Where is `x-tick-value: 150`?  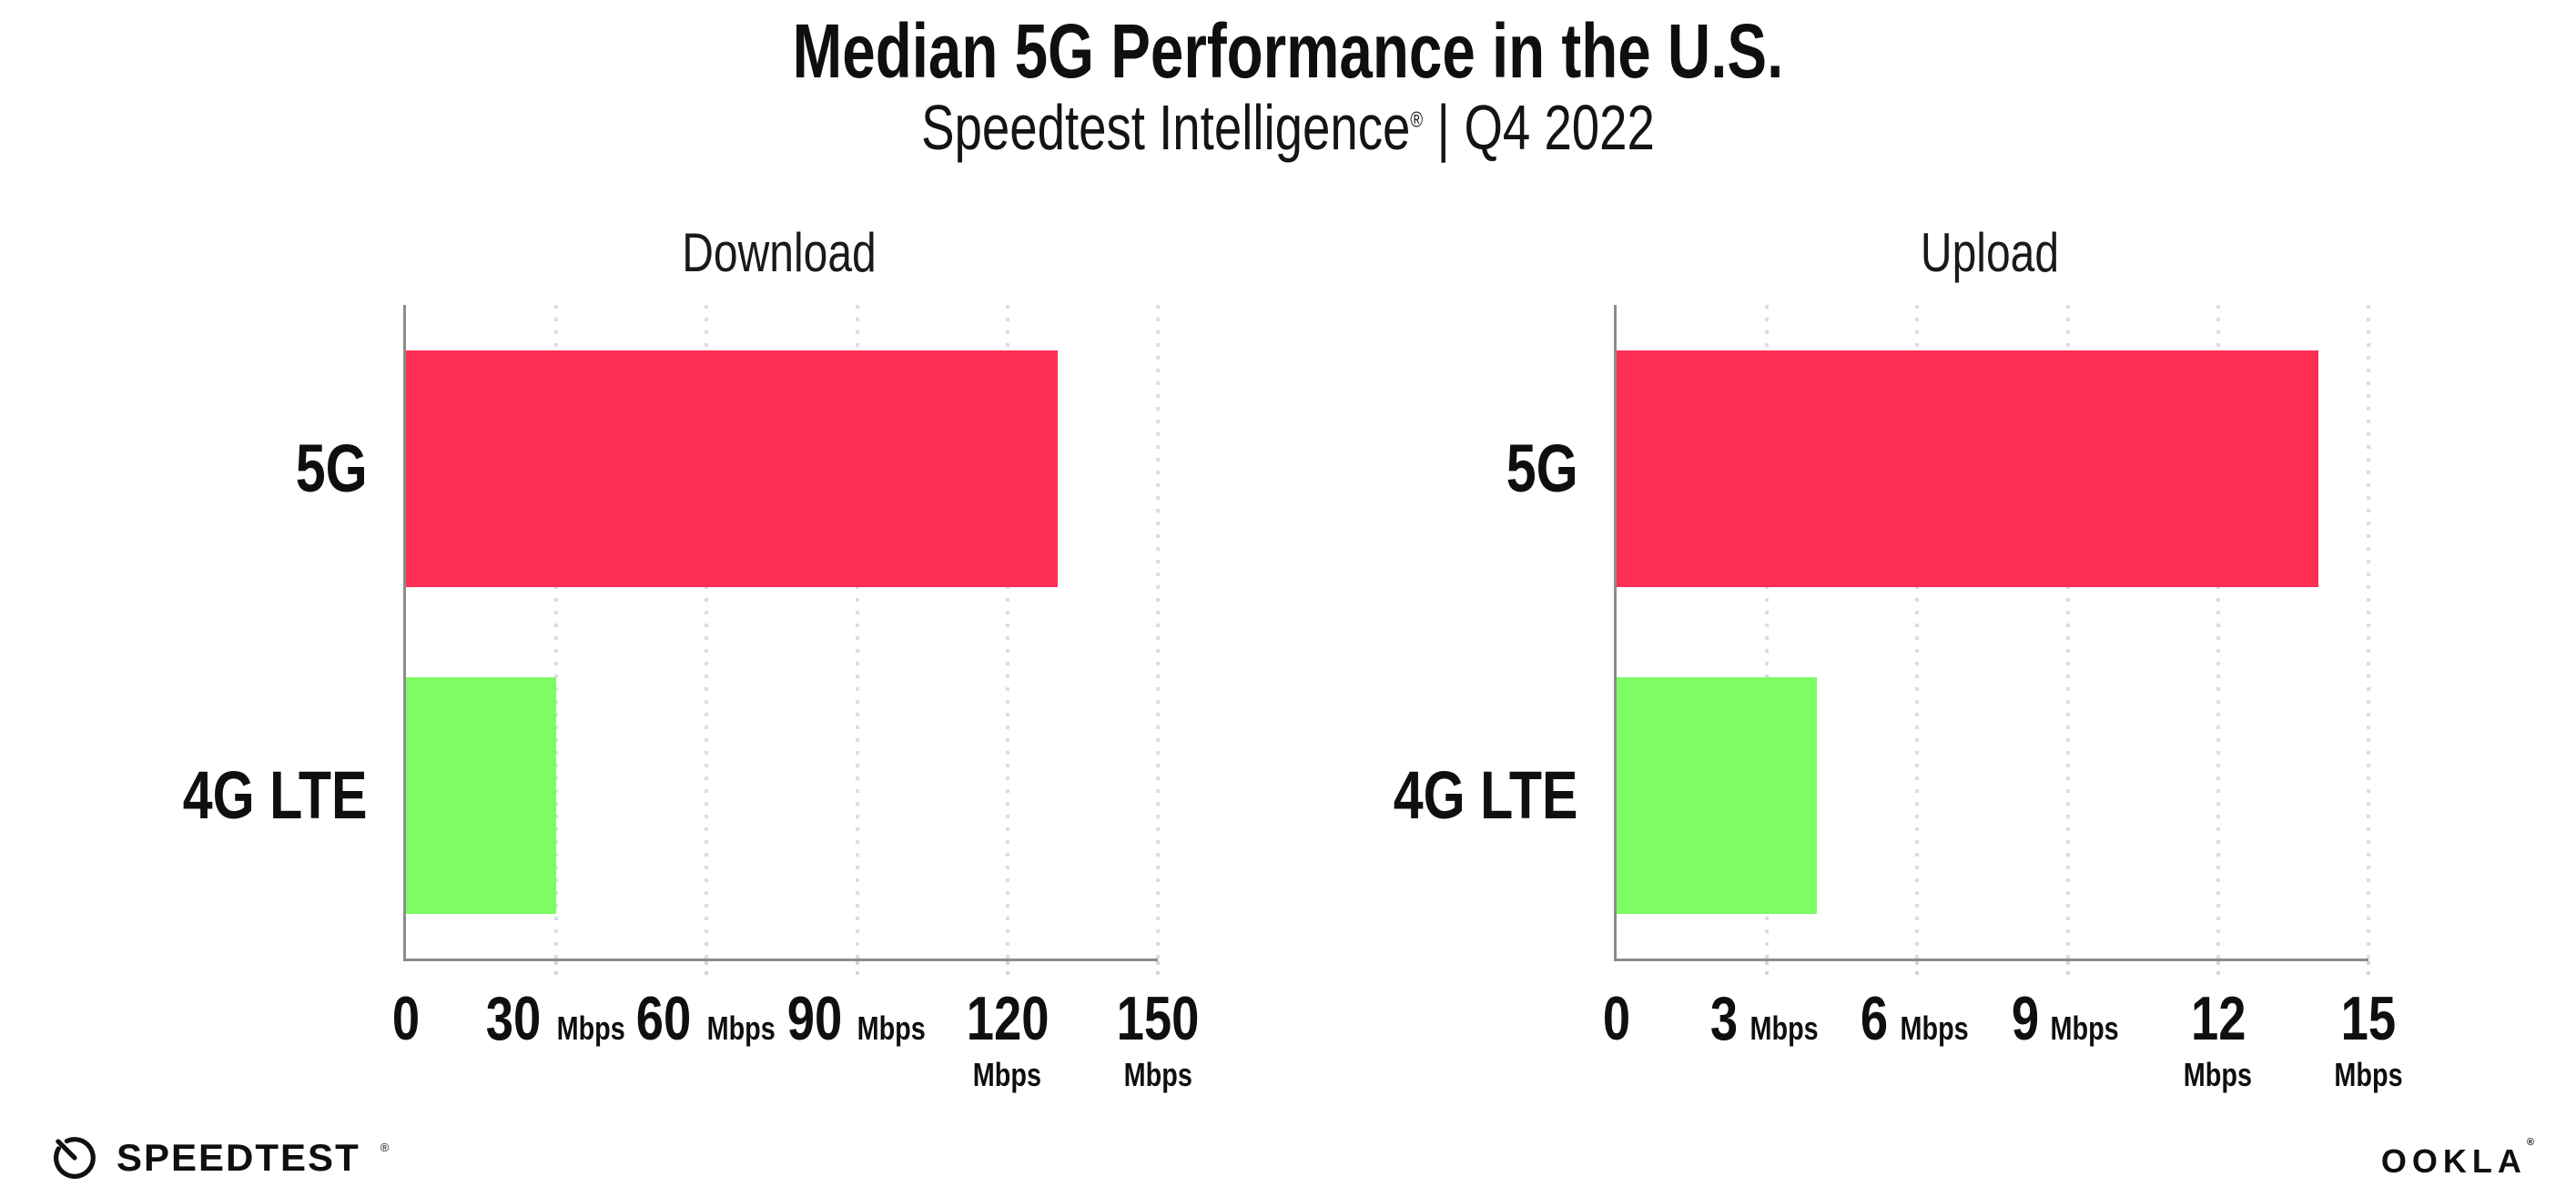
x-tick-value: 150 is located at coordinates (1158, 1018).